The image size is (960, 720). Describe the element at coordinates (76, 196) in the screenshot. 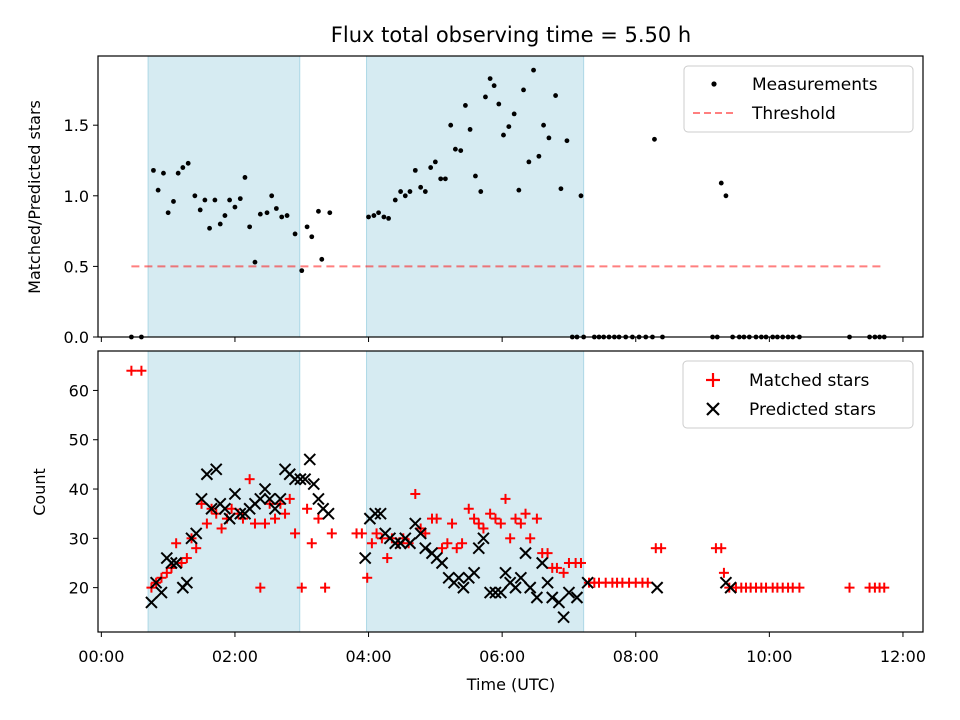

I see `y-tick-label: 1.0` at that location.